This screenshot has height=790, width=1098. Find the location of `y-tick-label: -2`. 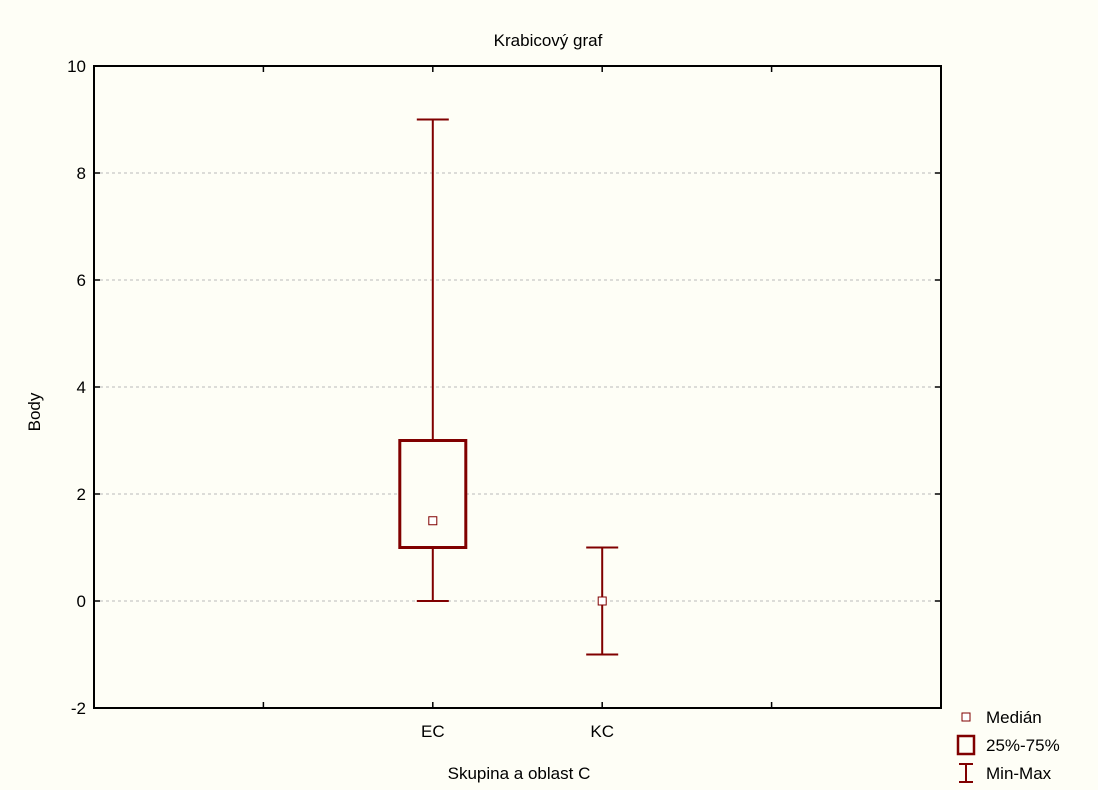

y-tick-label: -2 is located at coordinates (78, 708).